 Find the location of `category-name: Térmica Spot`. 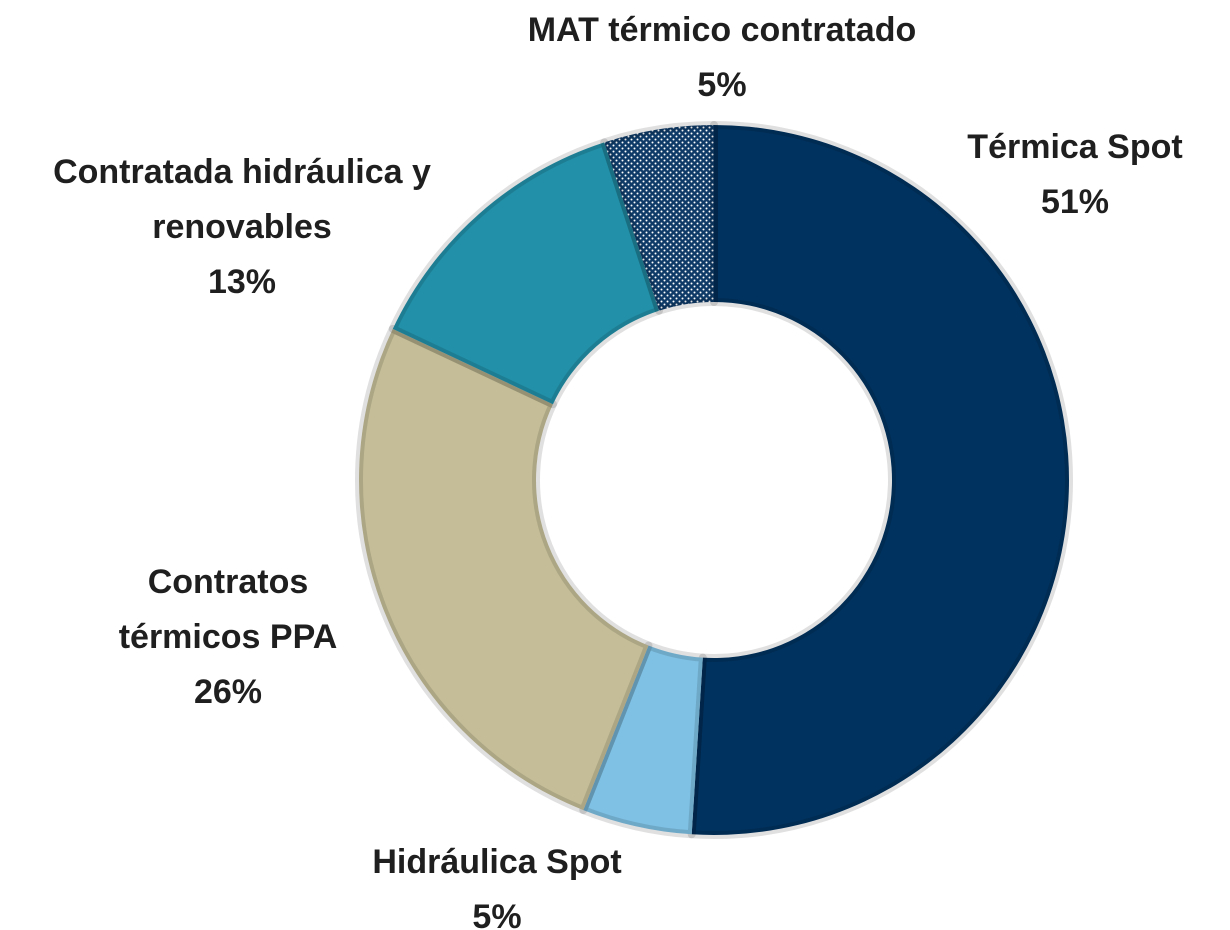

category-name: Térmica Spot is located at coordinates (1075, 147).